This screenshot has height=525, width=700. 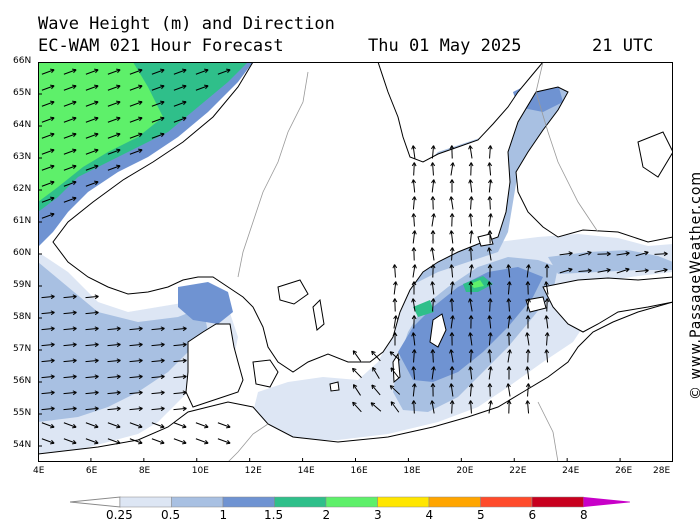 What do you see at coordinates (214, 365) in the screenshot?
I see `denmark-land` at bounding box center [214, 365].